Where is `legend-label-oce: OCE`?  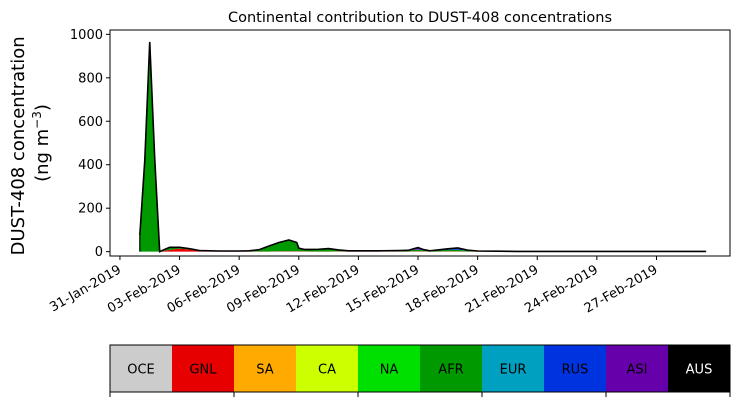
legend-label-oce: OCE is located at coordinates (141, 370).